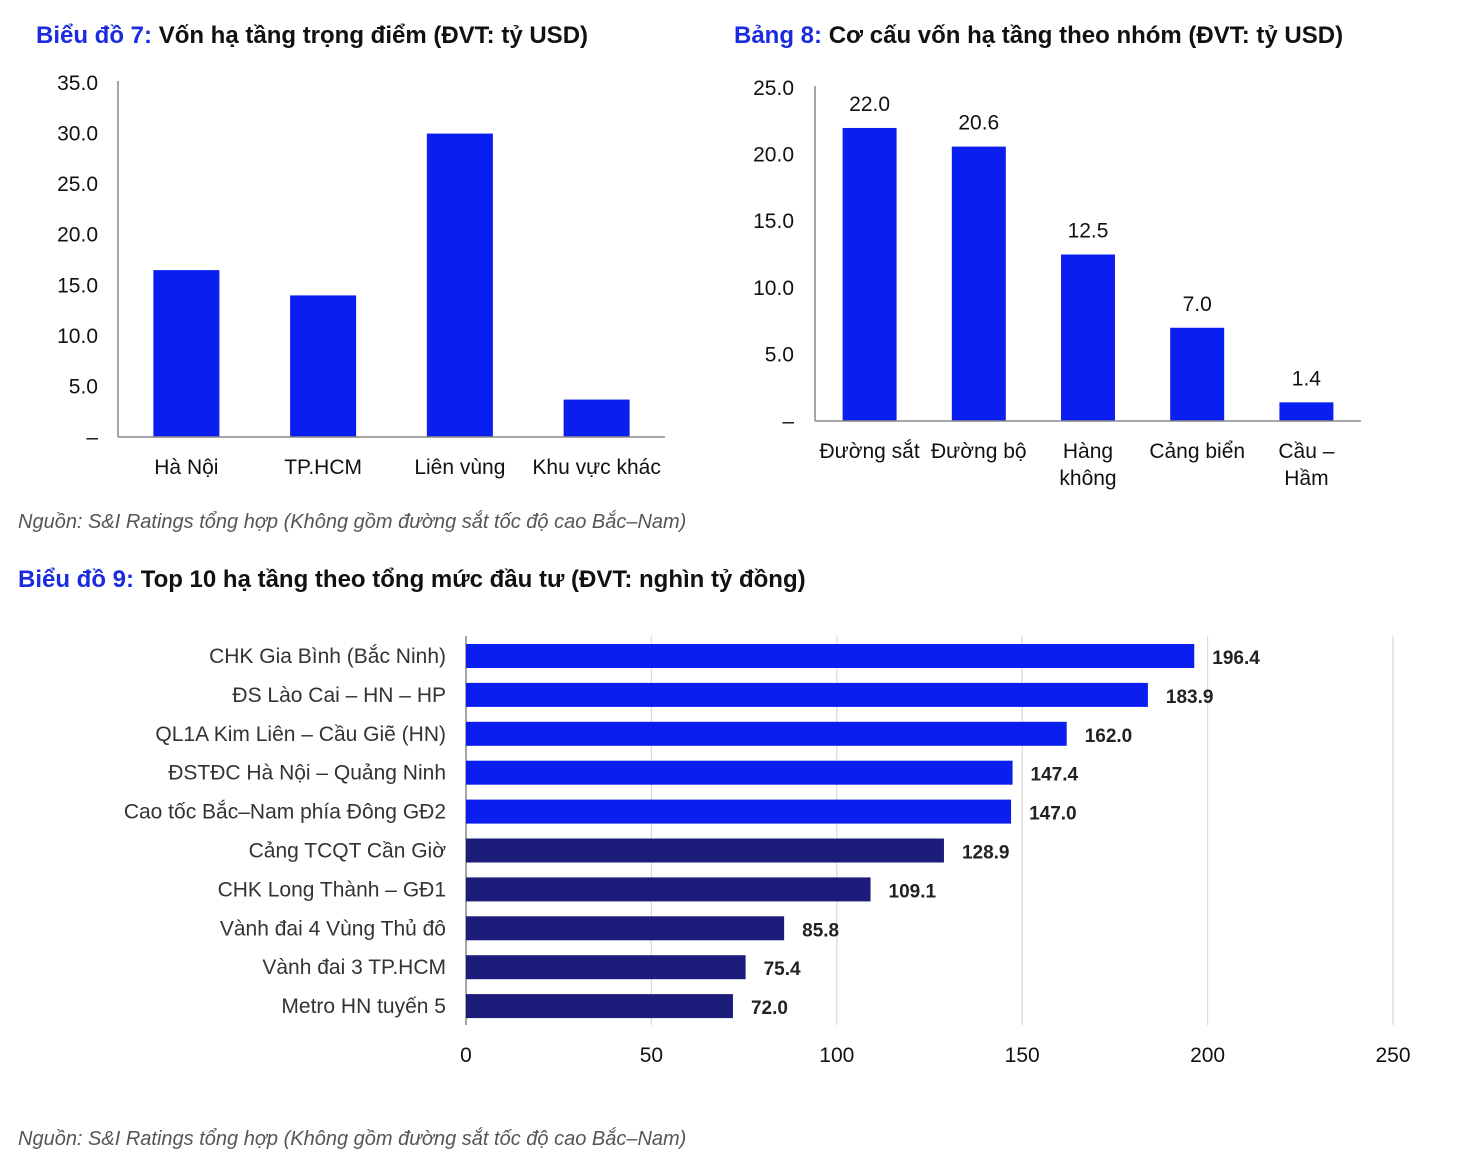 The height and width of the screenshot is (1156, 1462). I want to click on chart8-data-label: 20.6, so click(978, 123).